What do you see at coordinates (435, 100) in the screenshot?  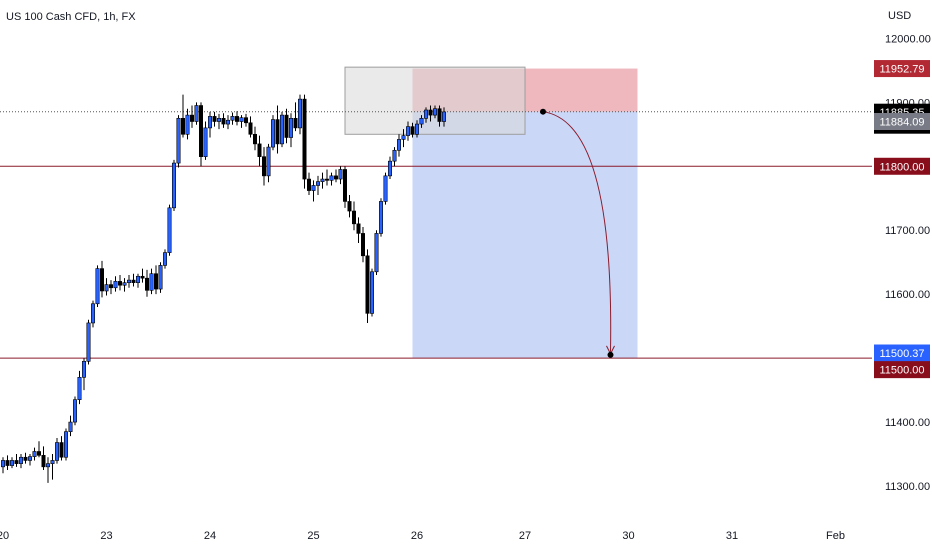 I see `range-box` at bounding box center [435, 100].